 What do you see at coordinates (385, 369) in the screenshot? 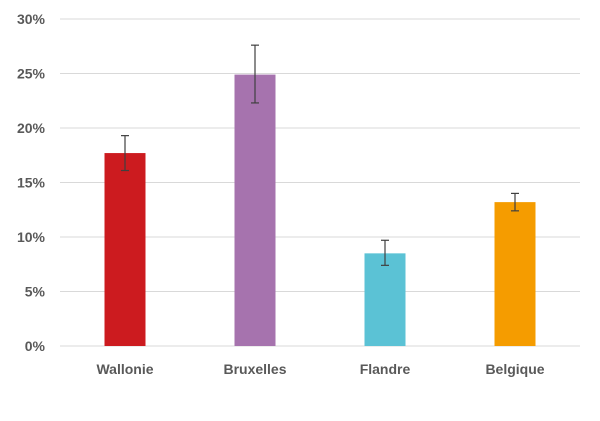
I see `x-category-label: Flandre` at bounding box center [385, 369].